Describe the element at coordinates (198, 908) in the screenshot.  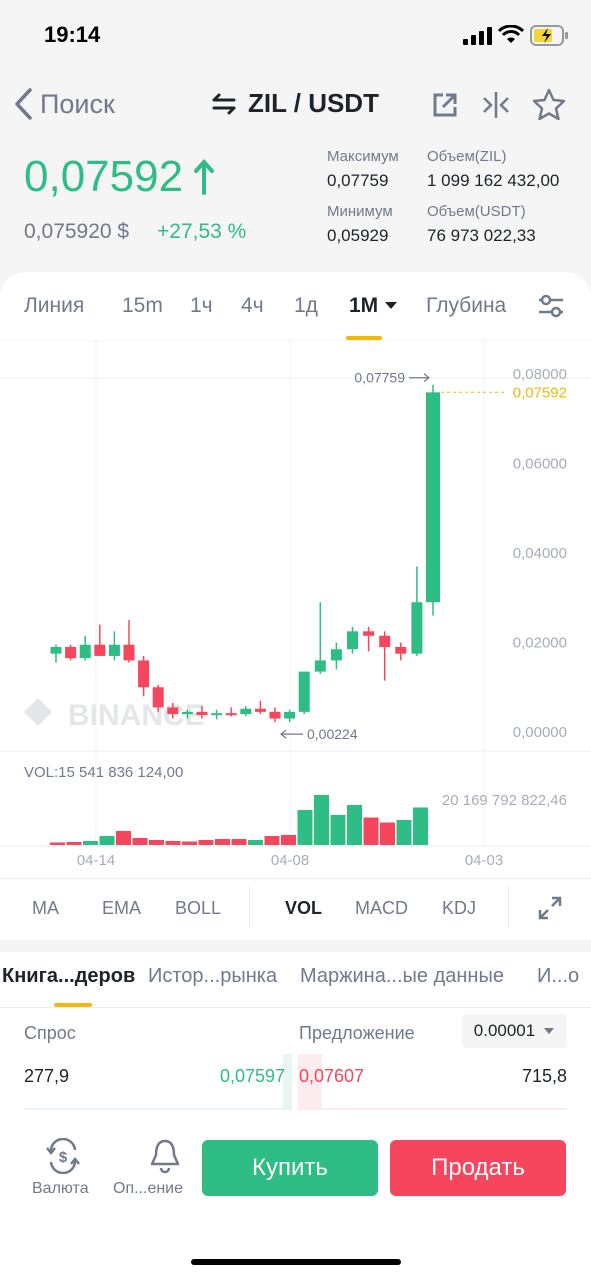
I see `indicator-boll: BOLL` at that location.